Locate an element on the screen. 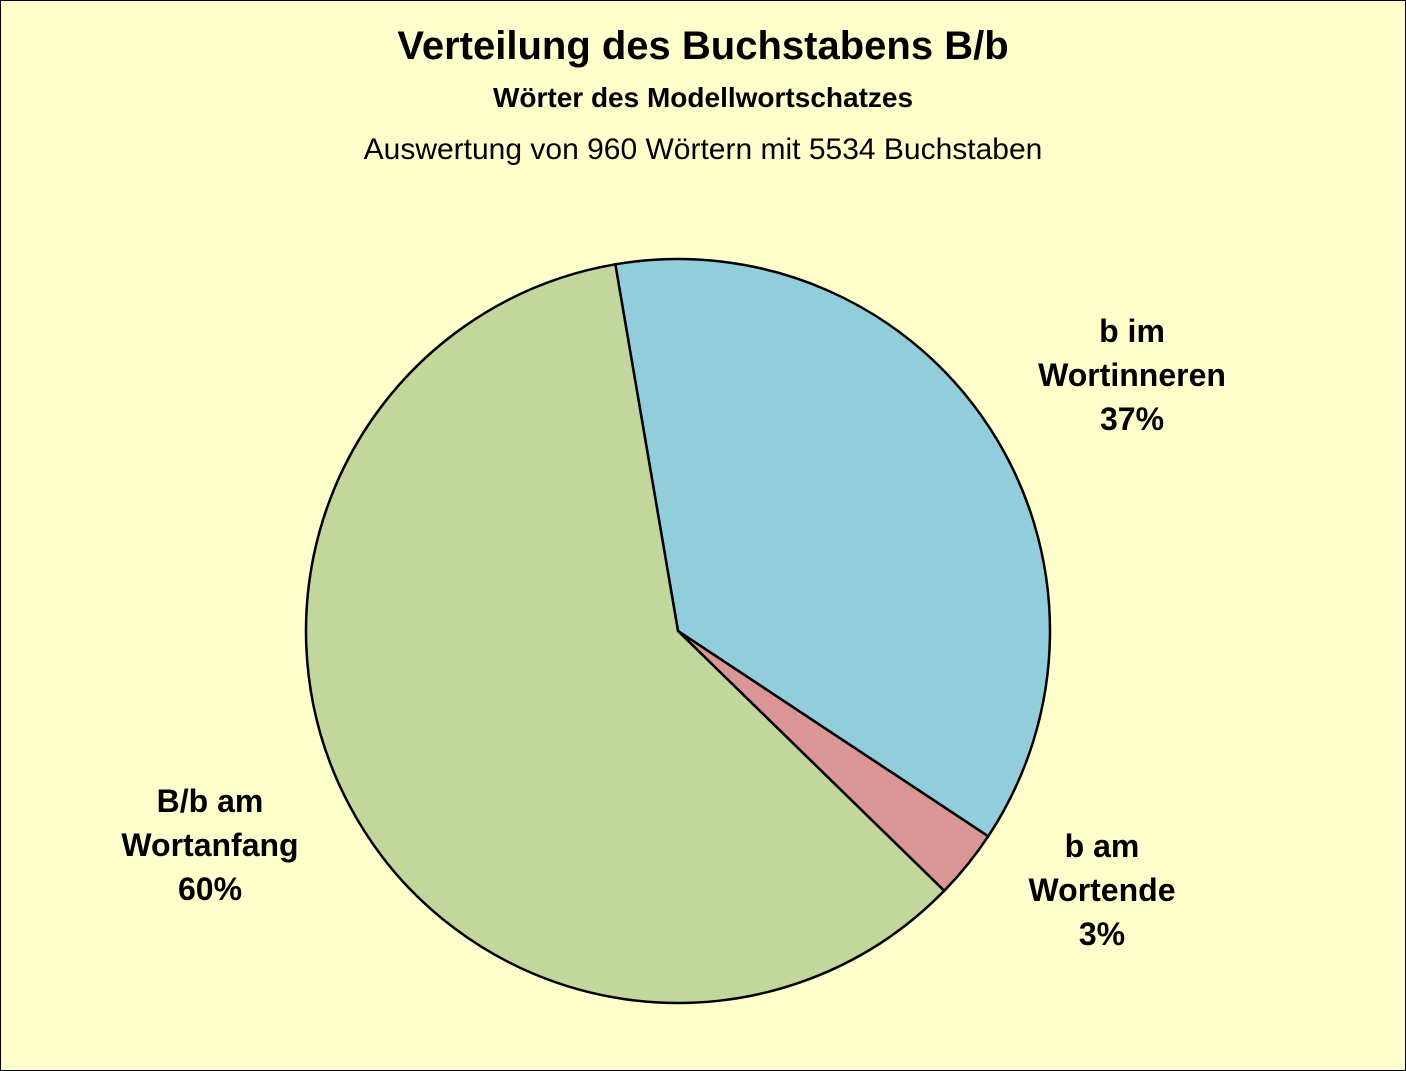  slice-label-line: Wortanfang is located at coordinates (209, 845).